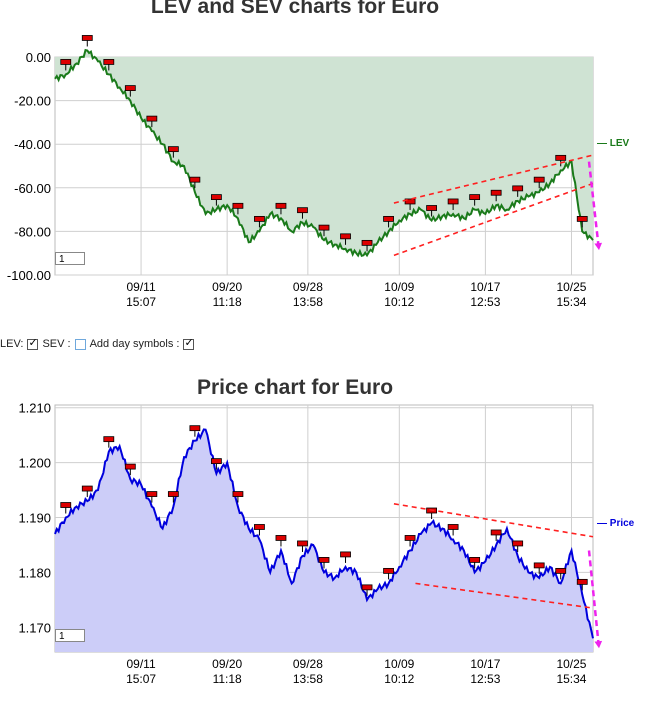 This screenshot has height=701, width=645. Describe the element at coordinates (598, 644) in the screenshot. I see `forecast-arrowhead` at that location.